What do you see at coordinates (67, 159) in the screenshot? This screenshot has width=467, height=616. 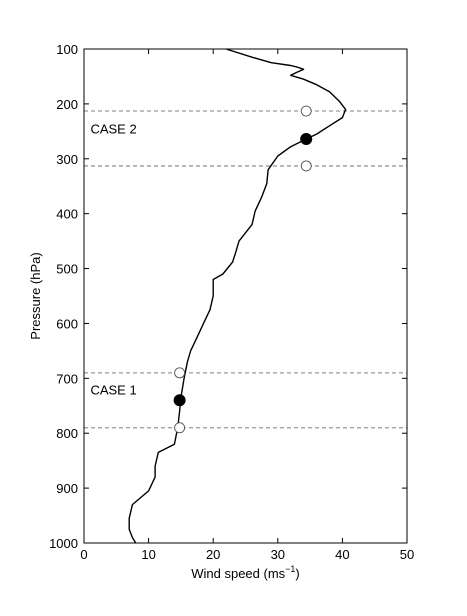 I see `y-tick-label-300: 300` at bounding box center [67, 159].